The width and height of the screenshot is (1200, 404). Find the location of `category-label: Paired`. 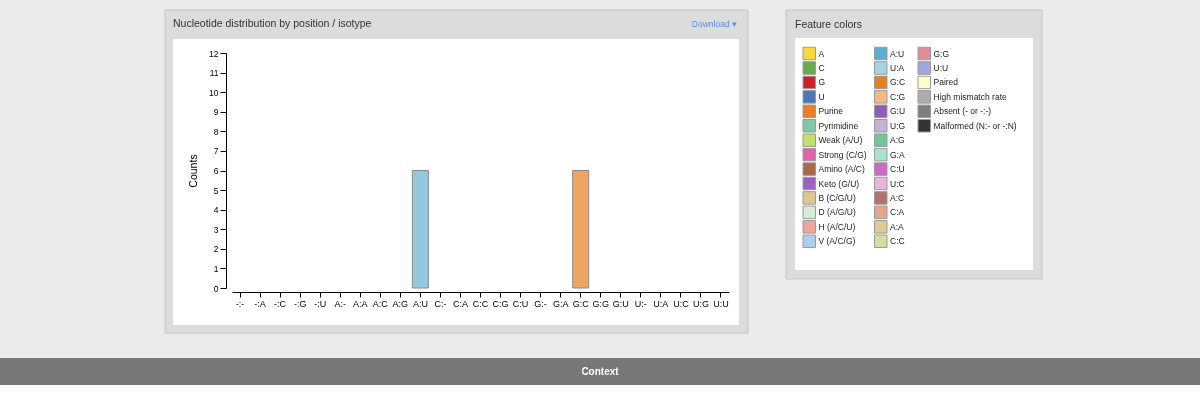

category-label: Paired is located at coordinates (946, 82).